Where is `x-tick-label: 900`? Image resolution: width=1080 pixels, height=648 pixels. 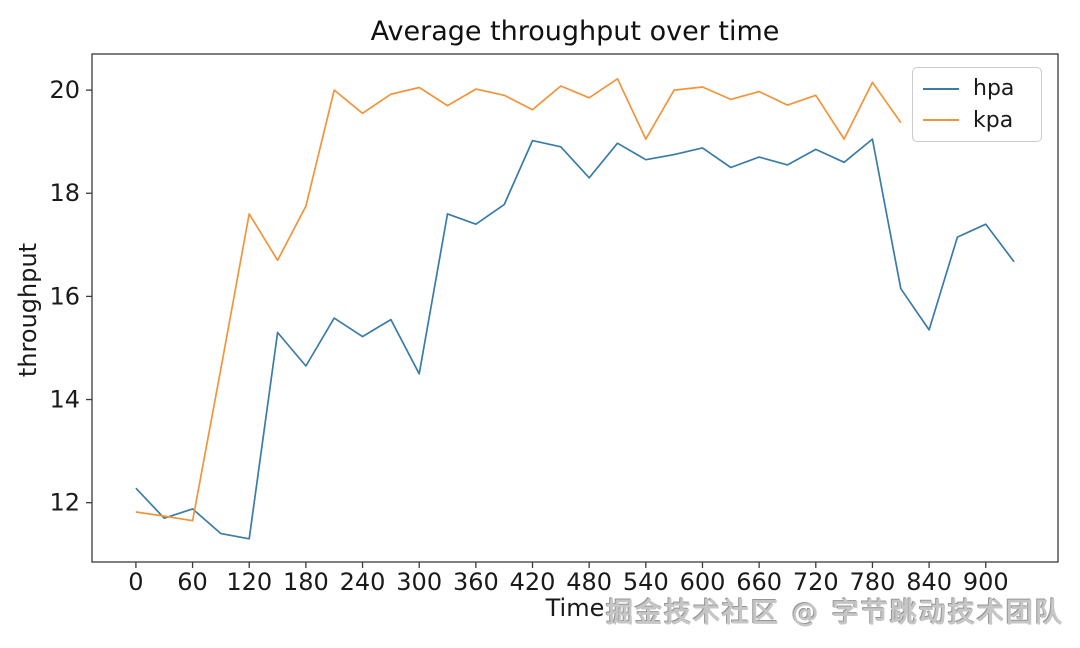 x-tick-label: 900 is located at coordinates (986, 582).